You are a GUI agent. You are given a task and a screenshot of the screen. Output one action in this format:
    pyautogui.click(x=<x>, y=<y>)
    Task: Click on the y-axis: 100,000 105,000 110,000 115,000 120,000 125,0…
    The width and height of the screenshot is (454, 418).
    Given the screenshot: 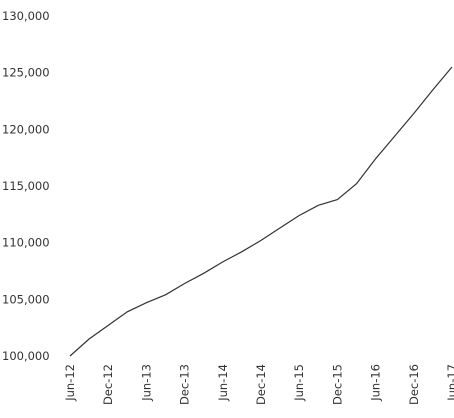 What is the action you would take?
    pyautogui.click(x=26, y=186)
    